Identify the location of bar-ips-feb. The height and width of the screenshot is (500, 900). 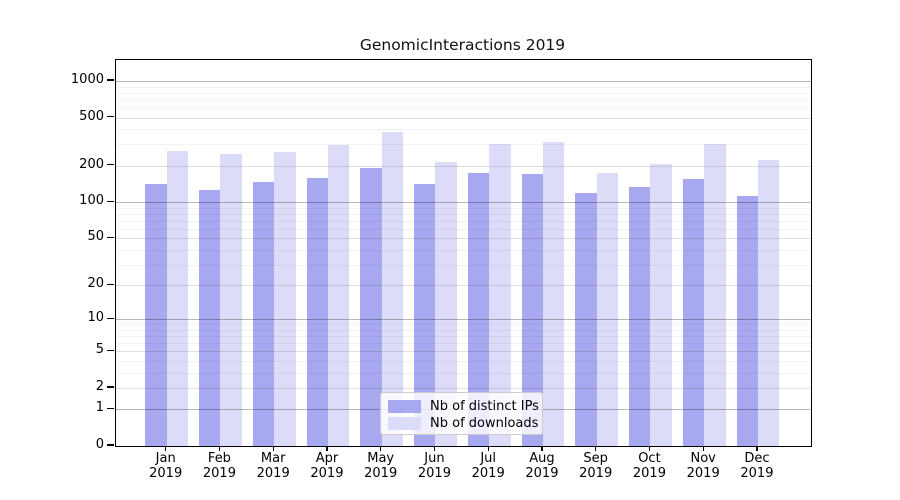
(210, 318).